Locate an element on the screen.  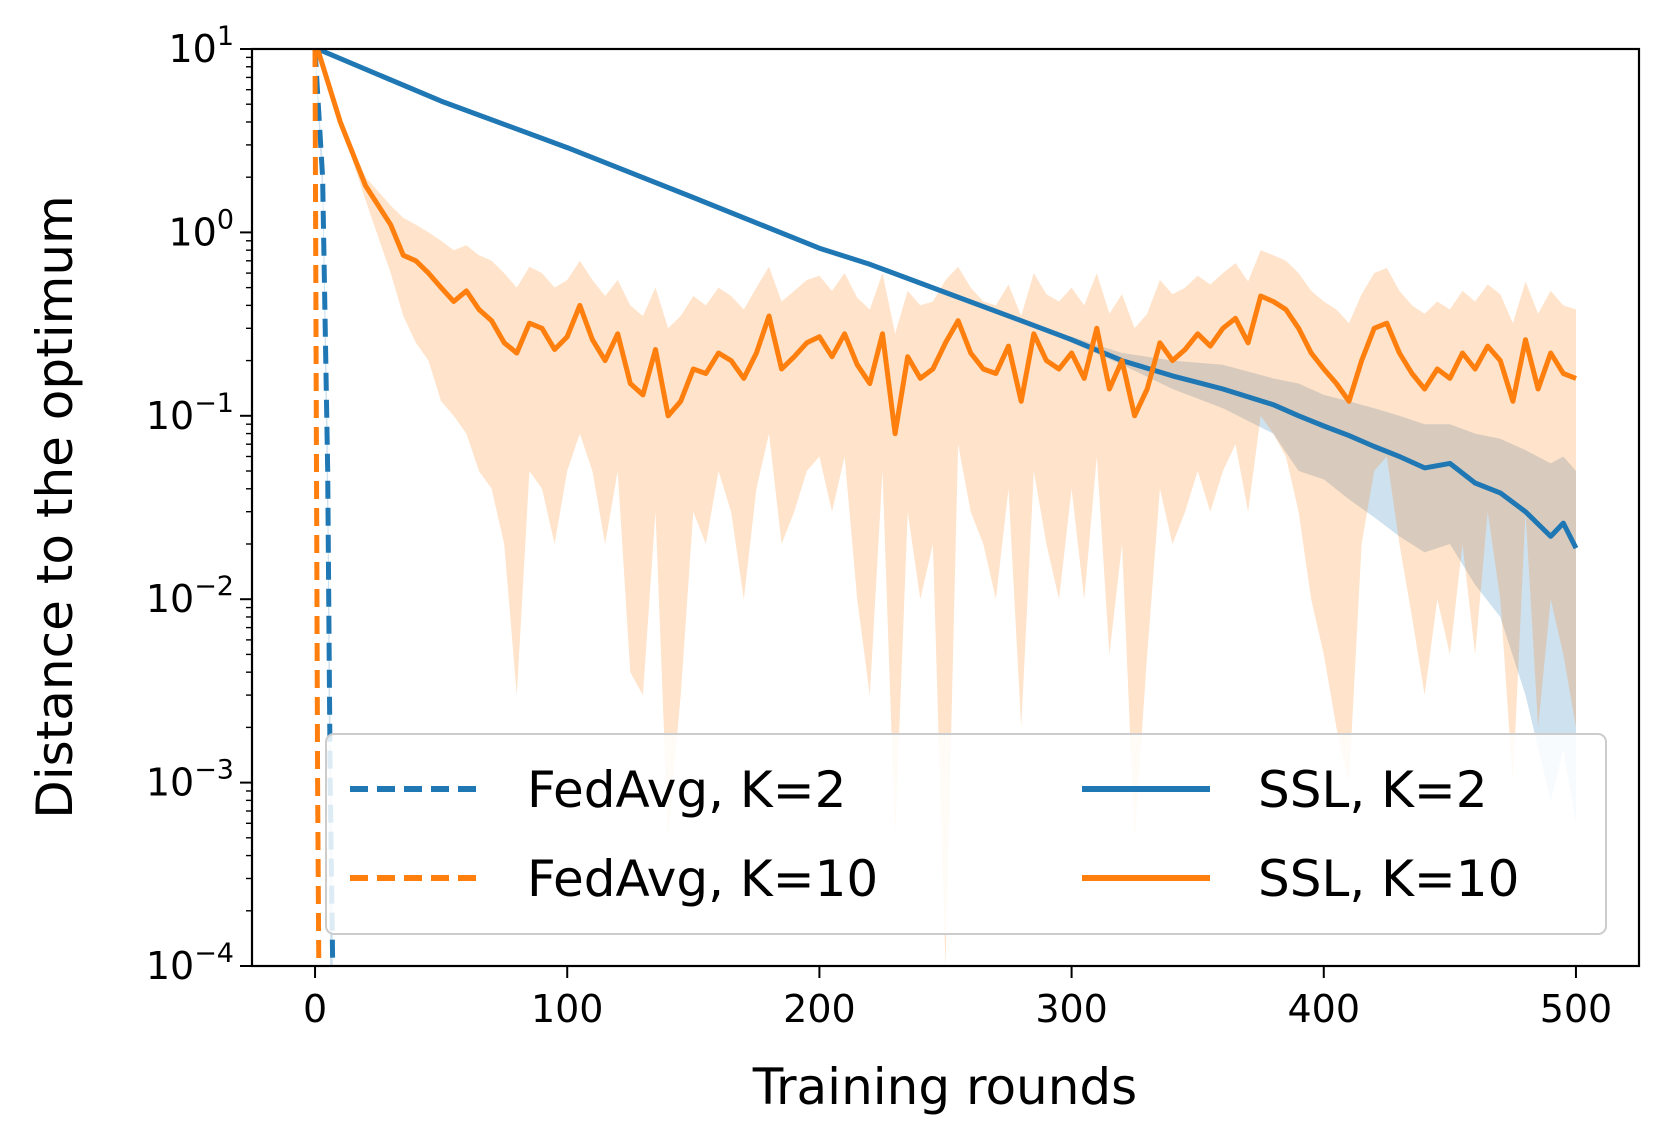
x-tick-label: 0 is located at coordinates (315, 1009).